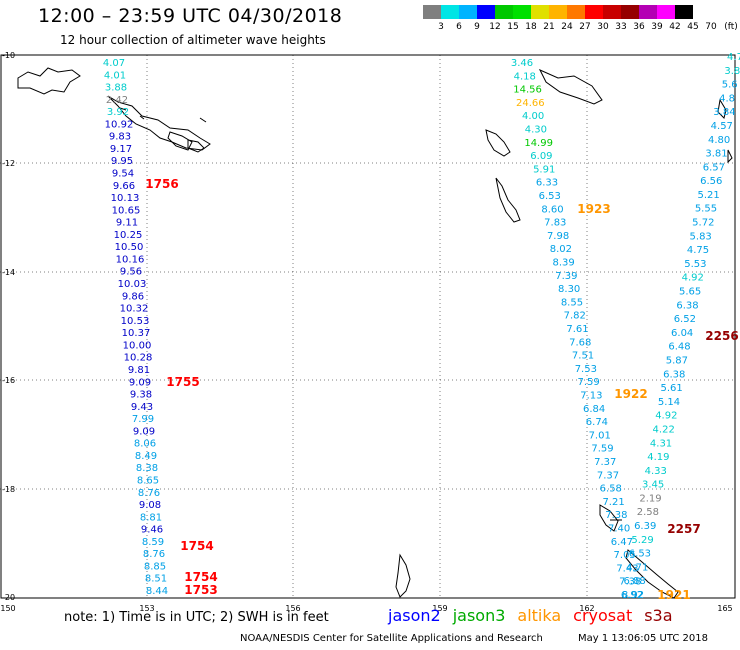 The height and width of the screenshot is (650, 740). Describe the element at coordinates (477, 27) in the screenshot. I see `color-scale-label: 9` at that location.